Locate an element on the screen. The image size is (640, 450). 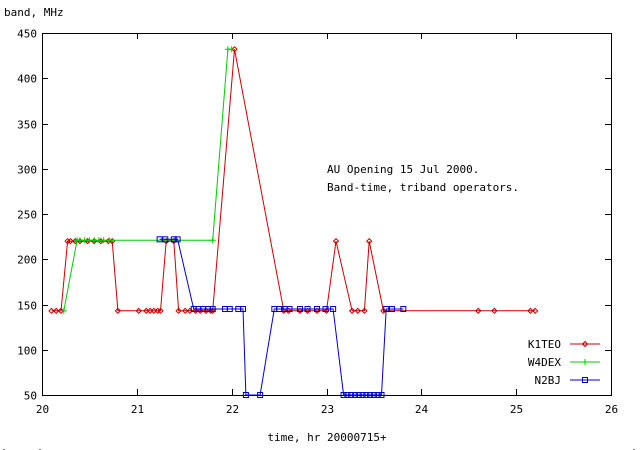
legend-label: N2BJ is located at coordinates (548, 380).